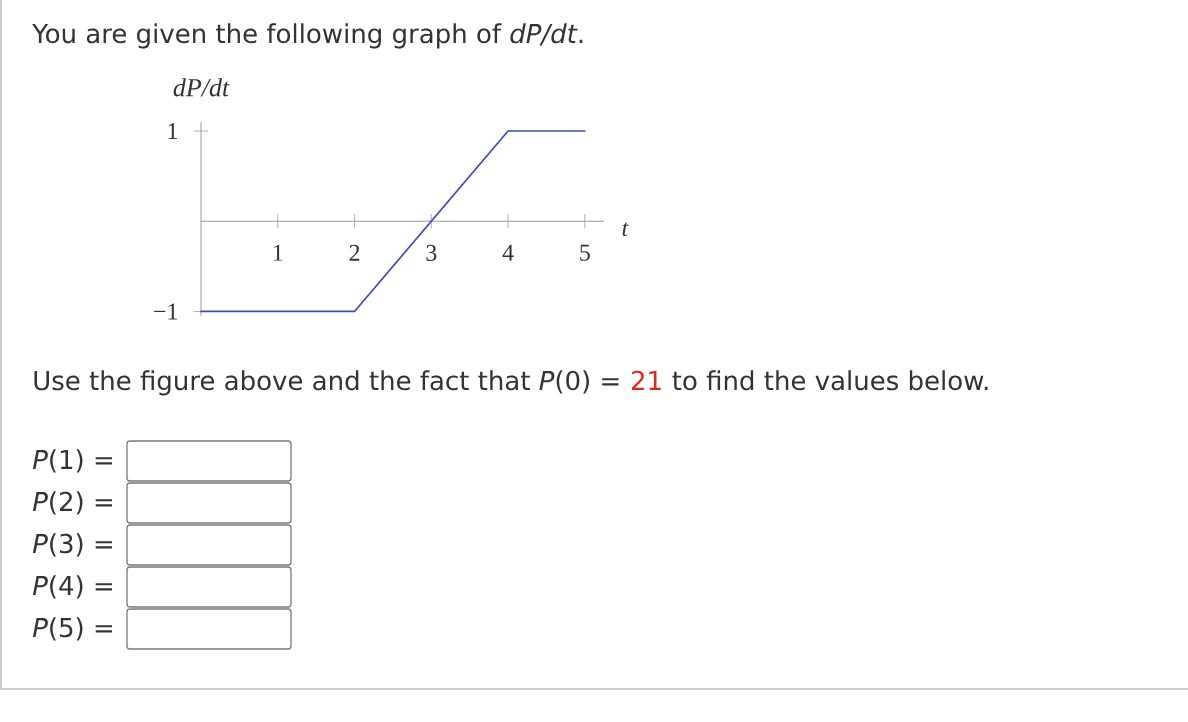  What do you see at coordinates (508, 252) in the screenshot?
I see `x-tick-label: 4` at bounding box center [508, 252].